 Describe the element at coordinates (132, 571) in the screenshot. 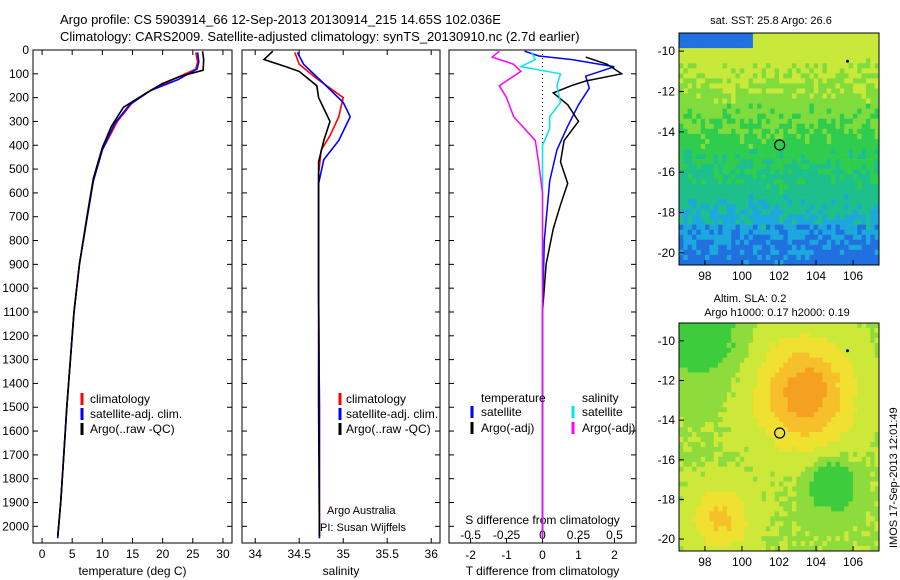

I see `temperature-xlabel: temperature (deg C)` at that location.